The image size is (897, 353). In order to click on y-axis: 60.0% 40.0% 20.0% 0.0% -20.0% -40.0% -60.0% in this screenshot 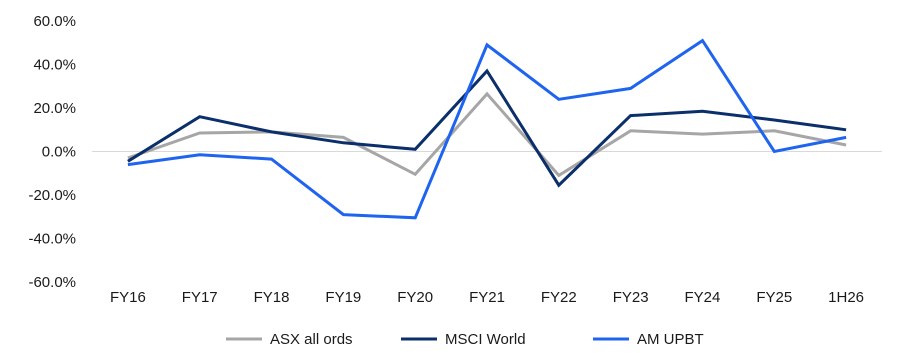, I will do `click(52, 152)`.